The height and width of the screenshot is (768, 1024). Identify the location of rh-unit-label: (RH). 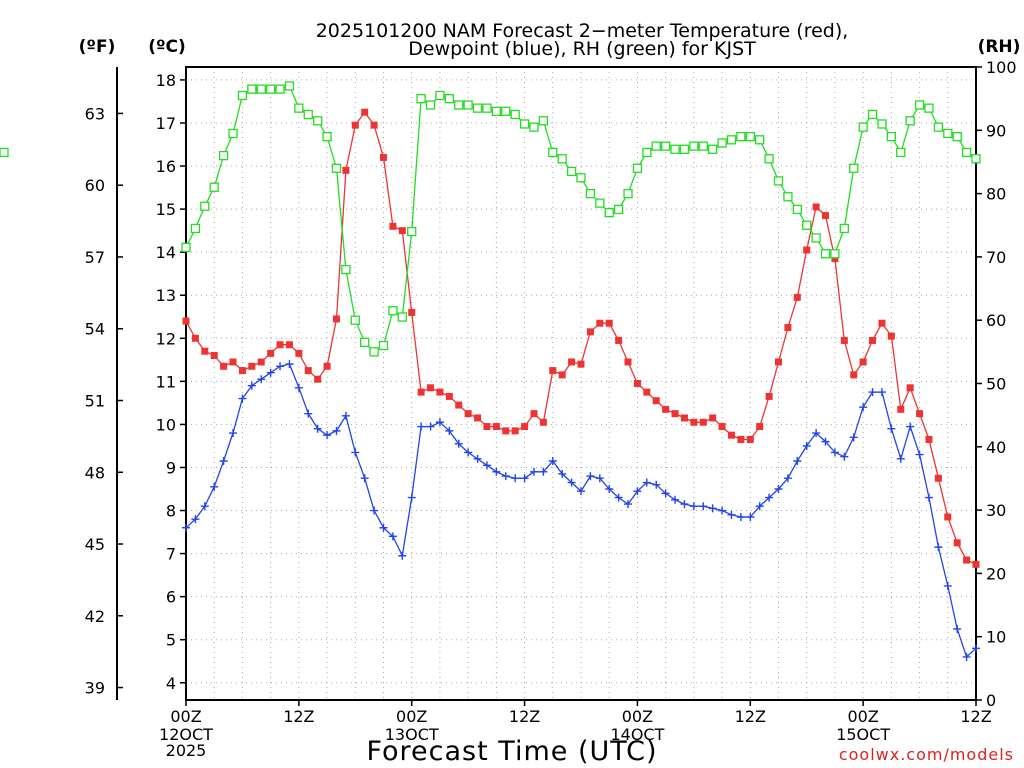
(999, 47).